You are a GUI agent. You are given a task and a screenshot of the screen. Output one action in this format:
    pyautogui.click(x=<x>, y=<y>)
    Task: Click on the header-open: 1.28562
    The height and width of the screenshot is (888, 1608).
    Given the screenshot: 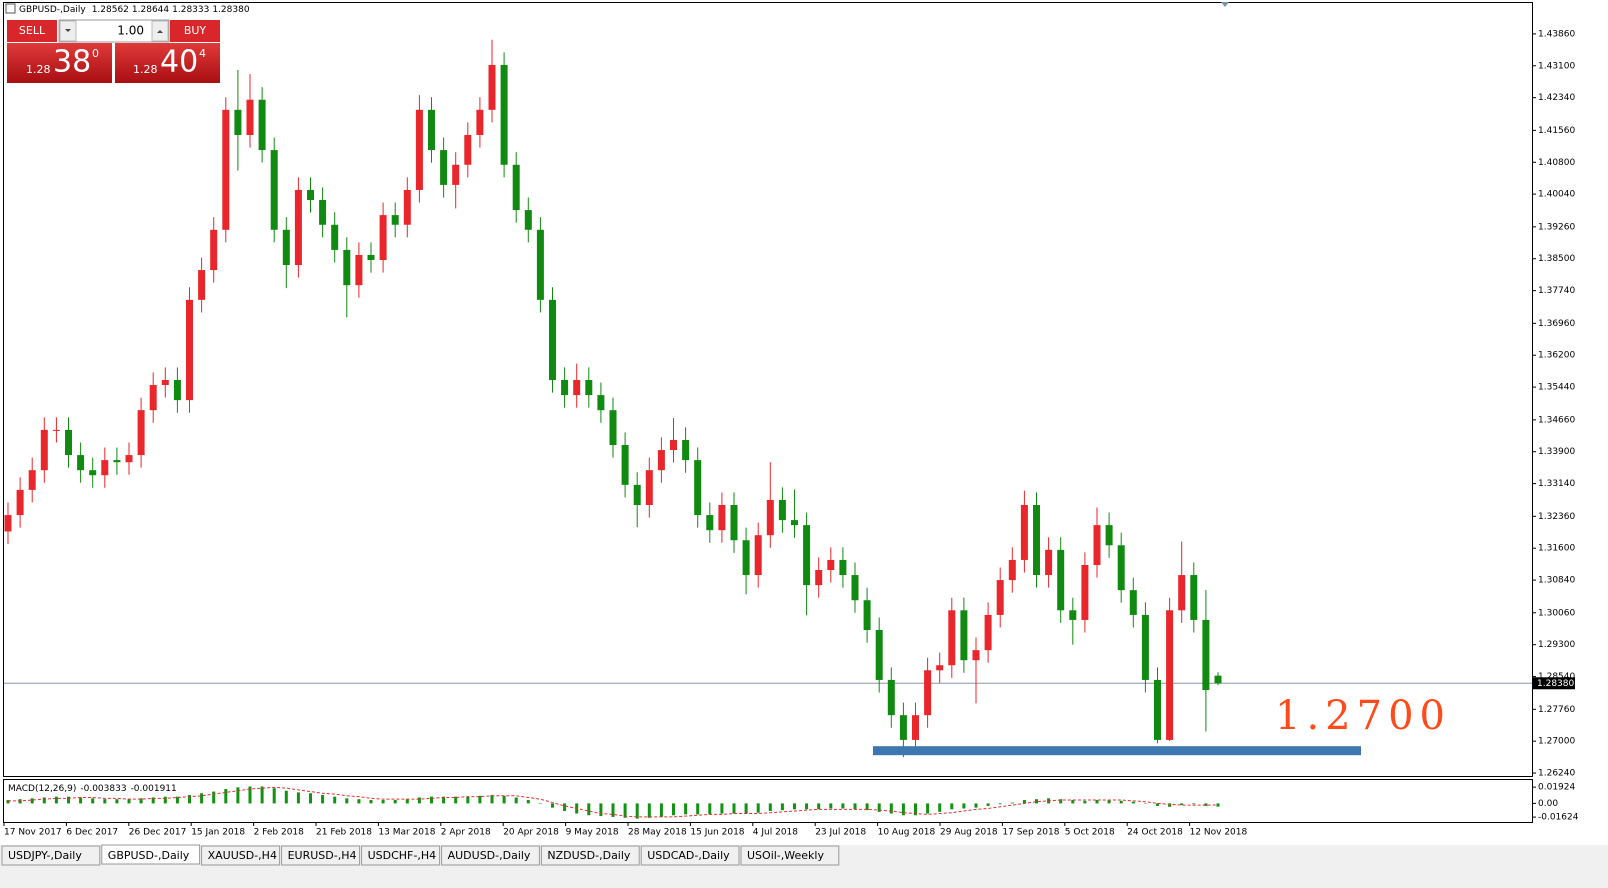 What is the action you would take?
    pyautogui.click(x=110, y=10)
    